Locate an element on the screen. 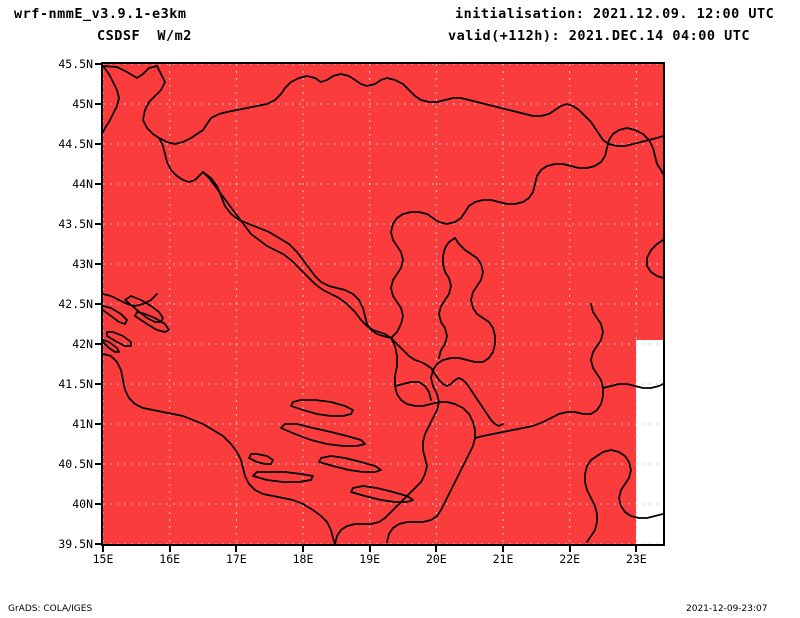 This screenshot has width=800, height=618. valid-time: valid(+112h): 2021.DEC.14 04:00 UTC is located at coordinates (599, 36).